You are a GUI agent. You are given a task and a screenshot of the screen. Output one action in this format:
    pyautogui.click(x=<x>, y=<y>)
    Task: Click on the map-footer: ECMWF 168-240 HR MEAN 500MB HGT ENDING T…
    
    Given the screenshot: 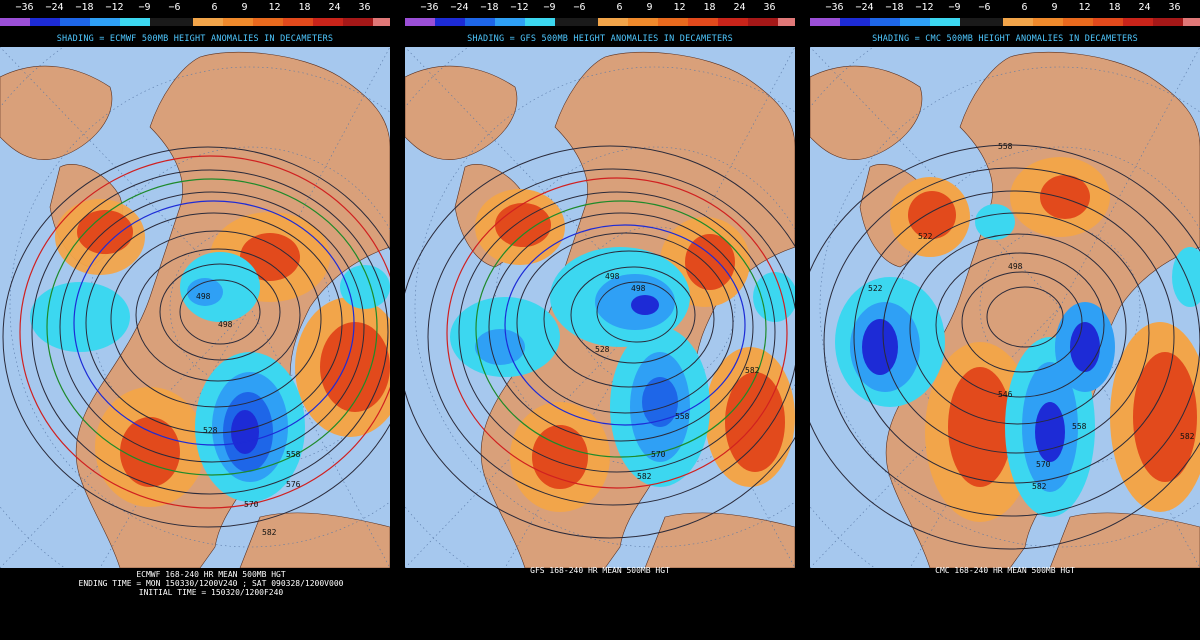 What is the action you would take?
    pyautogui.click(x=211, y=583)
    